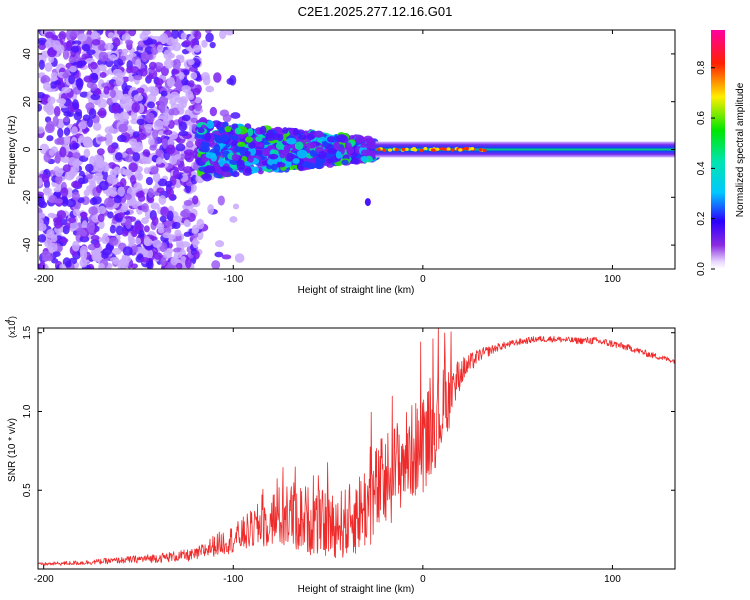 This screenshot has width=750, height=600. Describe the element at coordinates (27, 411) in the screenshot. I see `y-tick-label: 1.0` at that location.